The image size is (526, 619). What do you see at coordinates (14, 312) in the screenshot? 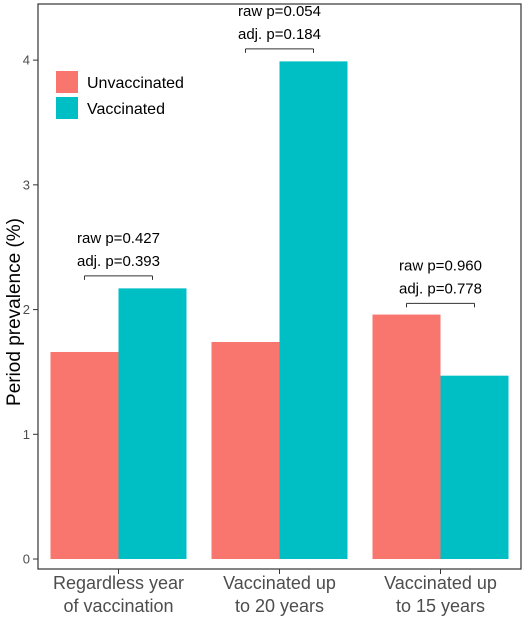
I see `y-axis-label: Period prevalence (%)` at bounding box center [14, 312].